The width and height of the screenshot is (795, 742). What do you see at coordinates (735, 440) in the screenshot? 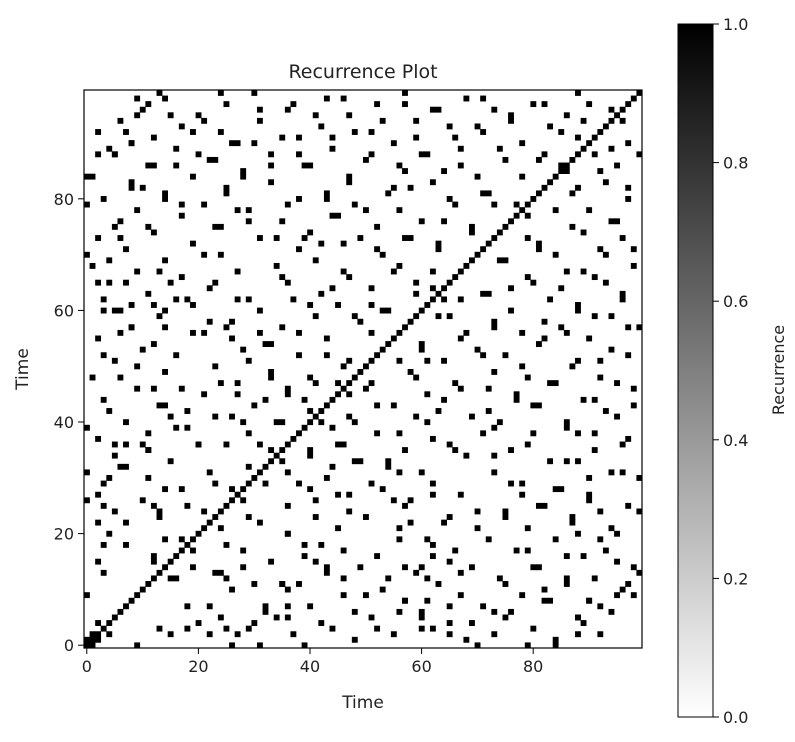
I see `colorbar-tick-label: 0.4` at bounding box center [735, 440].